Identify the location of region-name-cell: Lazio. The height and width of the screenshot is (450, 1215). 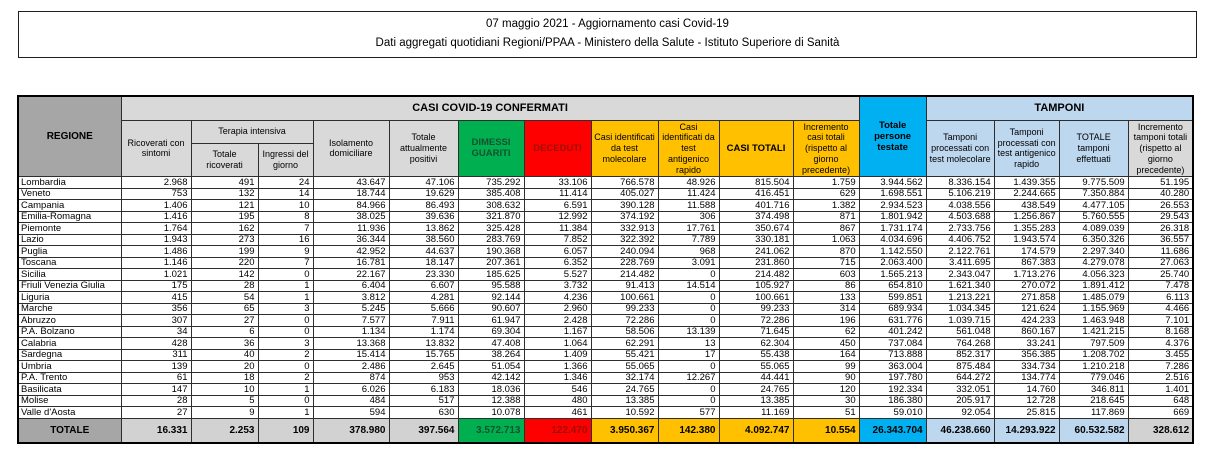
(69, 240).